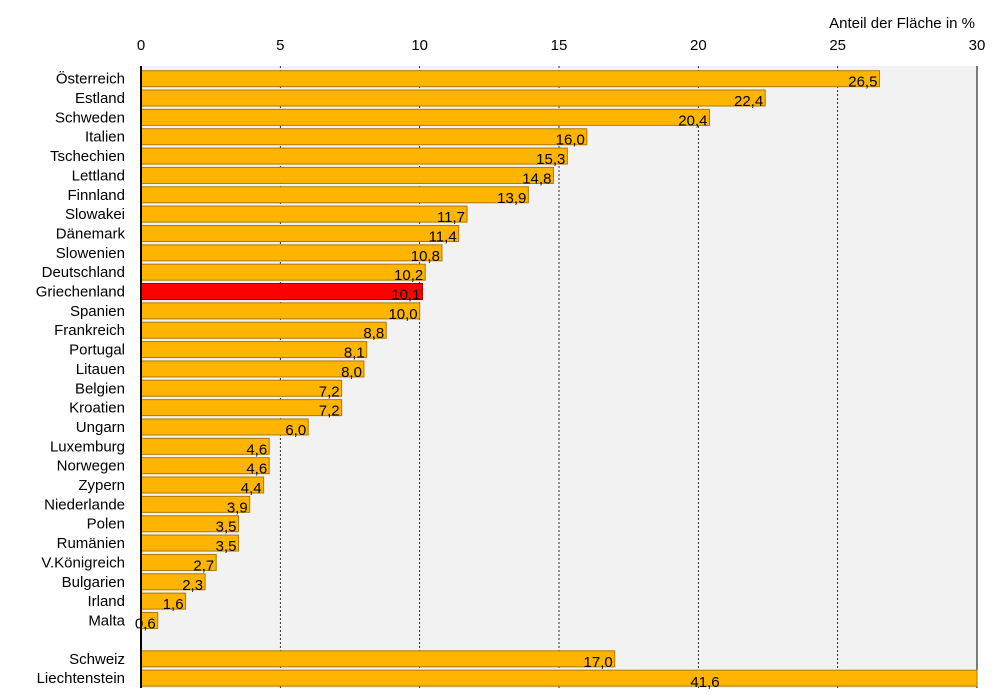 The image size is (996, 696). What do you see at coordinates (91, 543) in the screenshot?
I see `category-label: Rumänien` at bounding box center [91, 543].